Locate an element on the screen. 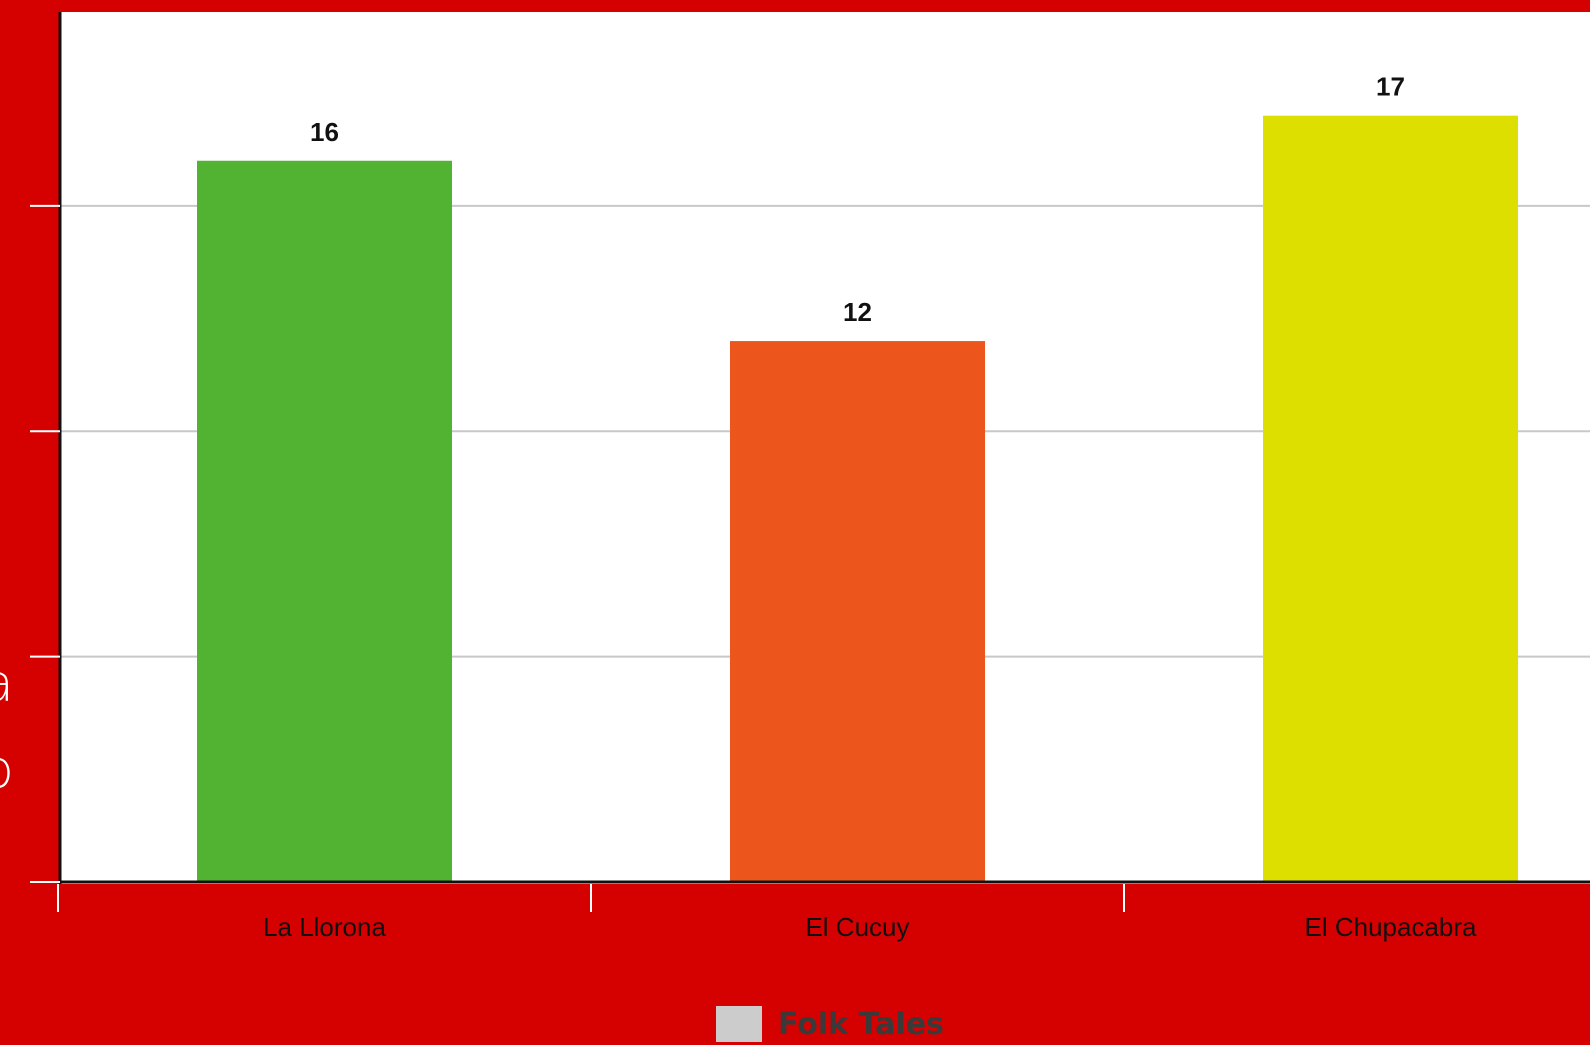 The height and width of the screenshot is (1045, 1590). x-tick-labels: La Llorona El Cucuy El Chupacabra is located at coordinates (870, 927).